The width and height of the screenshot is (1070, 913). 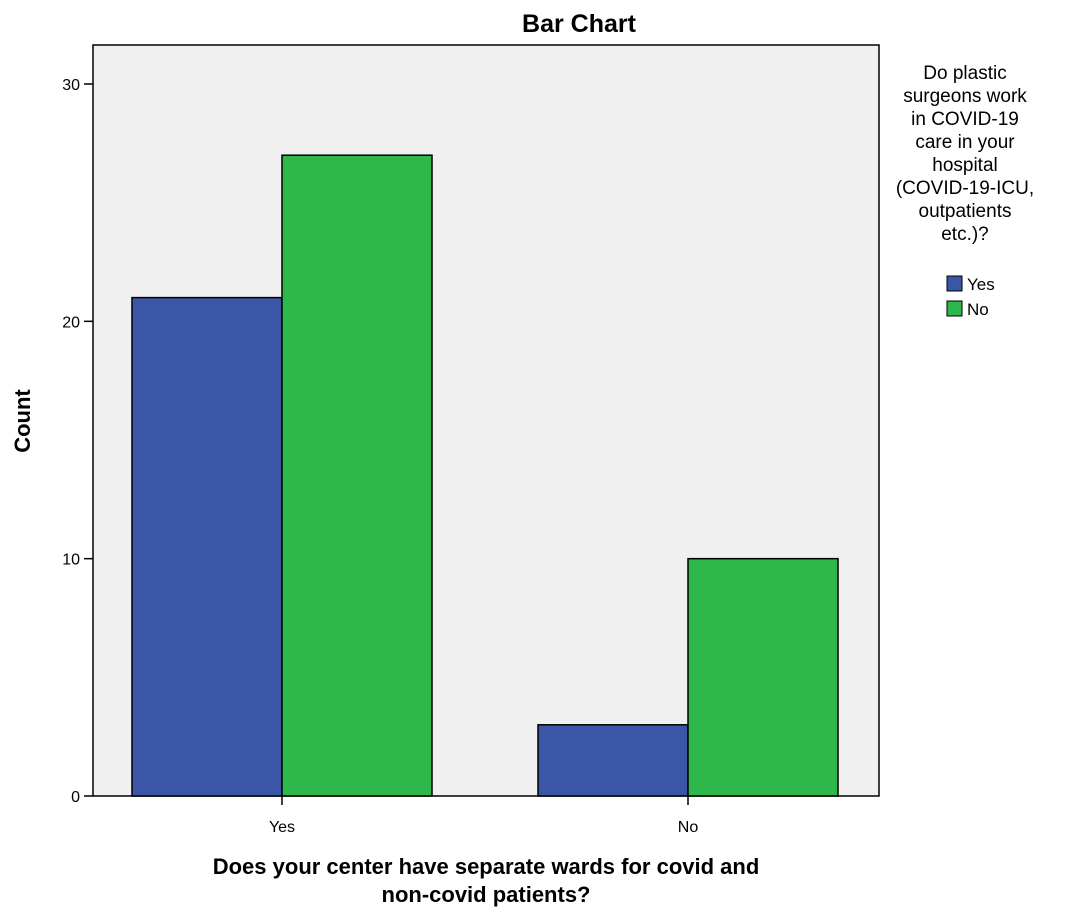 I want to click on legend-title-line-7: outpatients, so click(x=965, y=211).